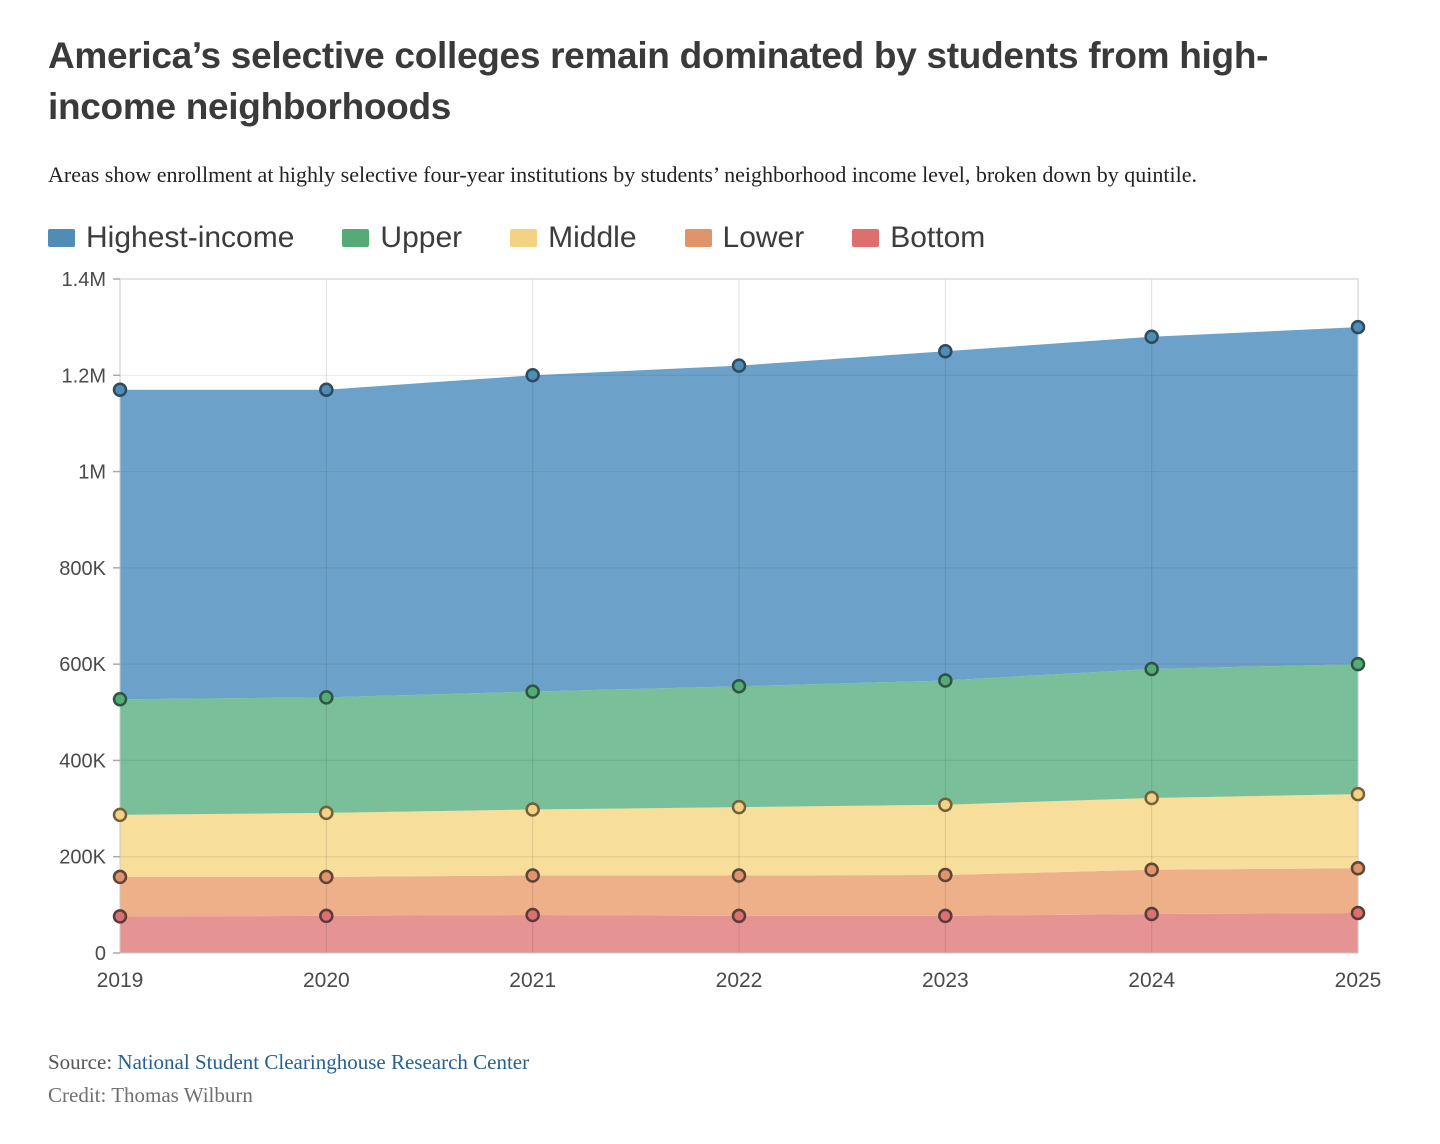 This screenshot has height=1144, width=1440. Describe the element at coordinates (82, 858) in the screenshot. I see `y-axis-label: 200K` at that location.